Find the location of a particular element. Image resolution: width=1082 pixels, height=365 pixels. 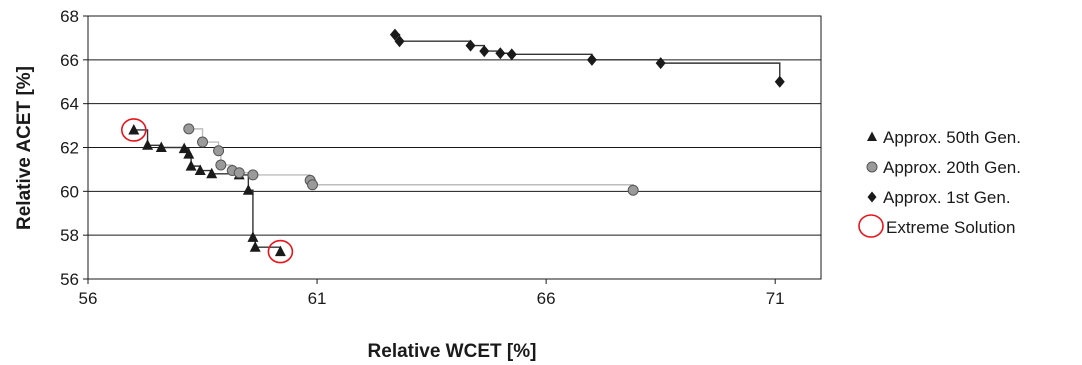

legend-triangle-icon is located at coordinates (872, 136).